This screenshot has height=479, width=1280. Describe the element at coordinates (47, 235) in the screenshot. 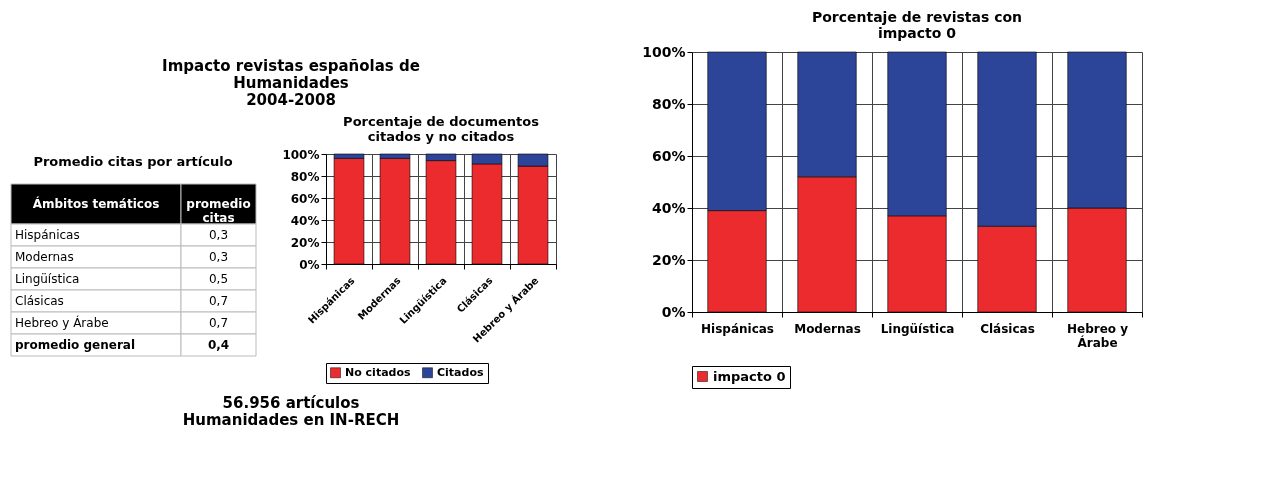

I see `text: Hispánicas` at that location.